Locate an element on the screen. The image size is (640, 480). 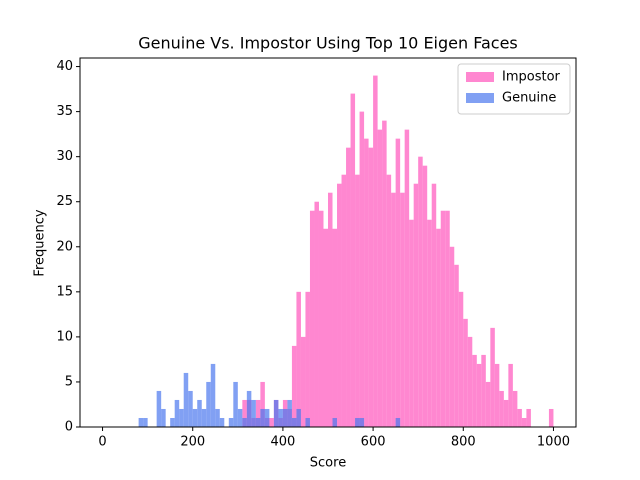
legend-label: Genuine is located at coordinates (529, 98).